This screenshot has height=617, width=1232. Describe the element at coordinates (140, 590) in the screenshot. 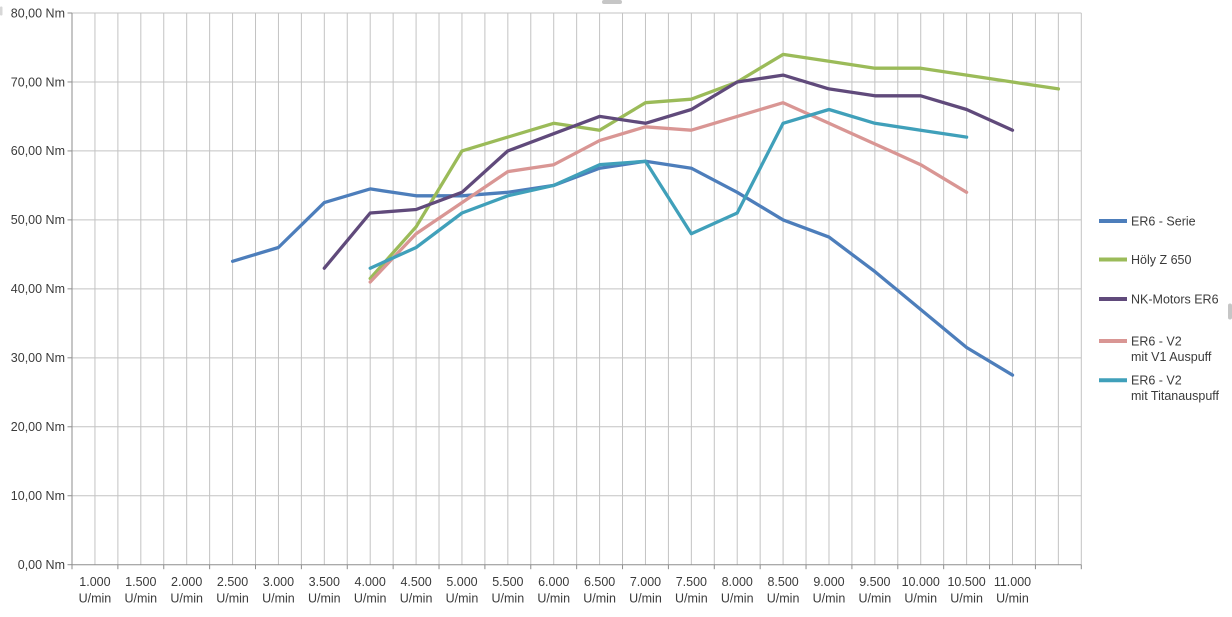

I see `x-axis-tick-label: 1.500 U/min` at that location.